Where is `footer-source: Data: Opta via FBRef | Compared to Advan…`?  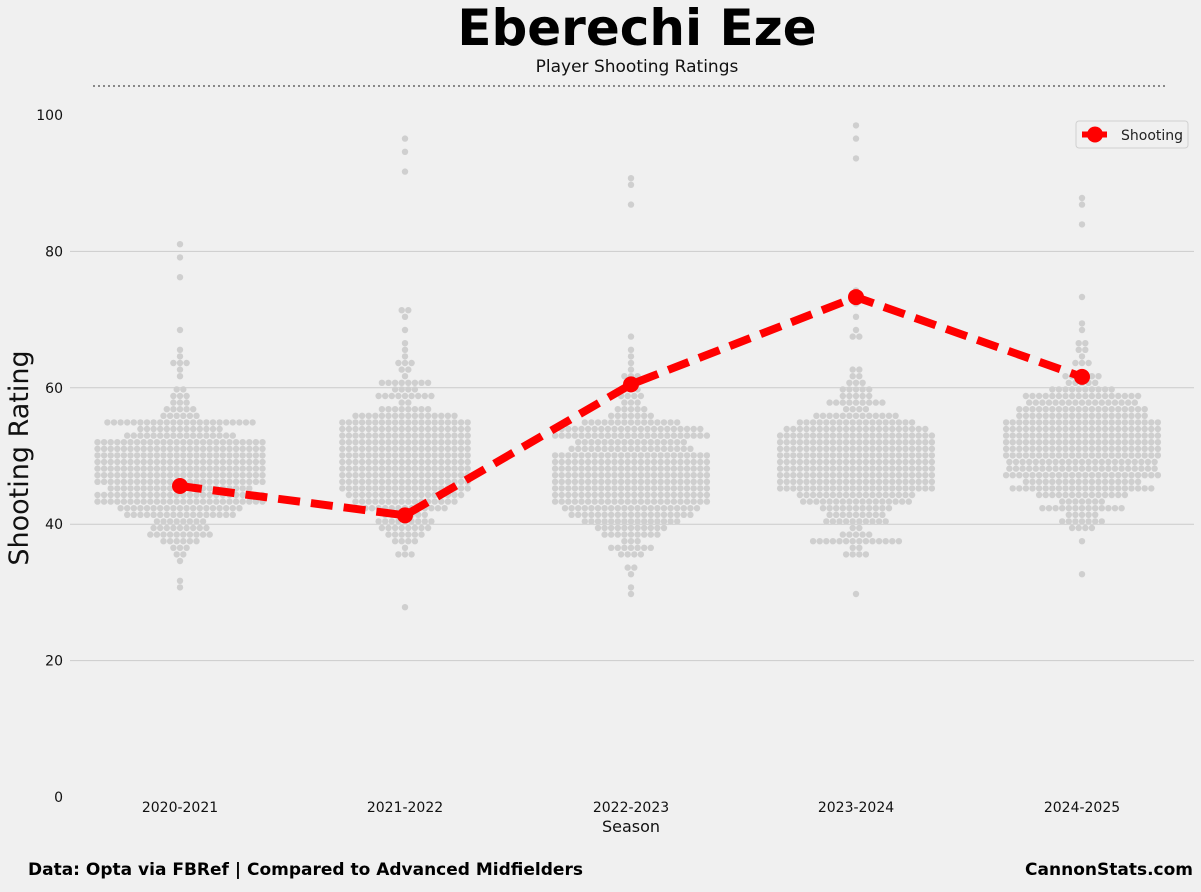 footer-source: Data: Opta via FBRef | Compared to Advan… is located at coordinates (305, 870).